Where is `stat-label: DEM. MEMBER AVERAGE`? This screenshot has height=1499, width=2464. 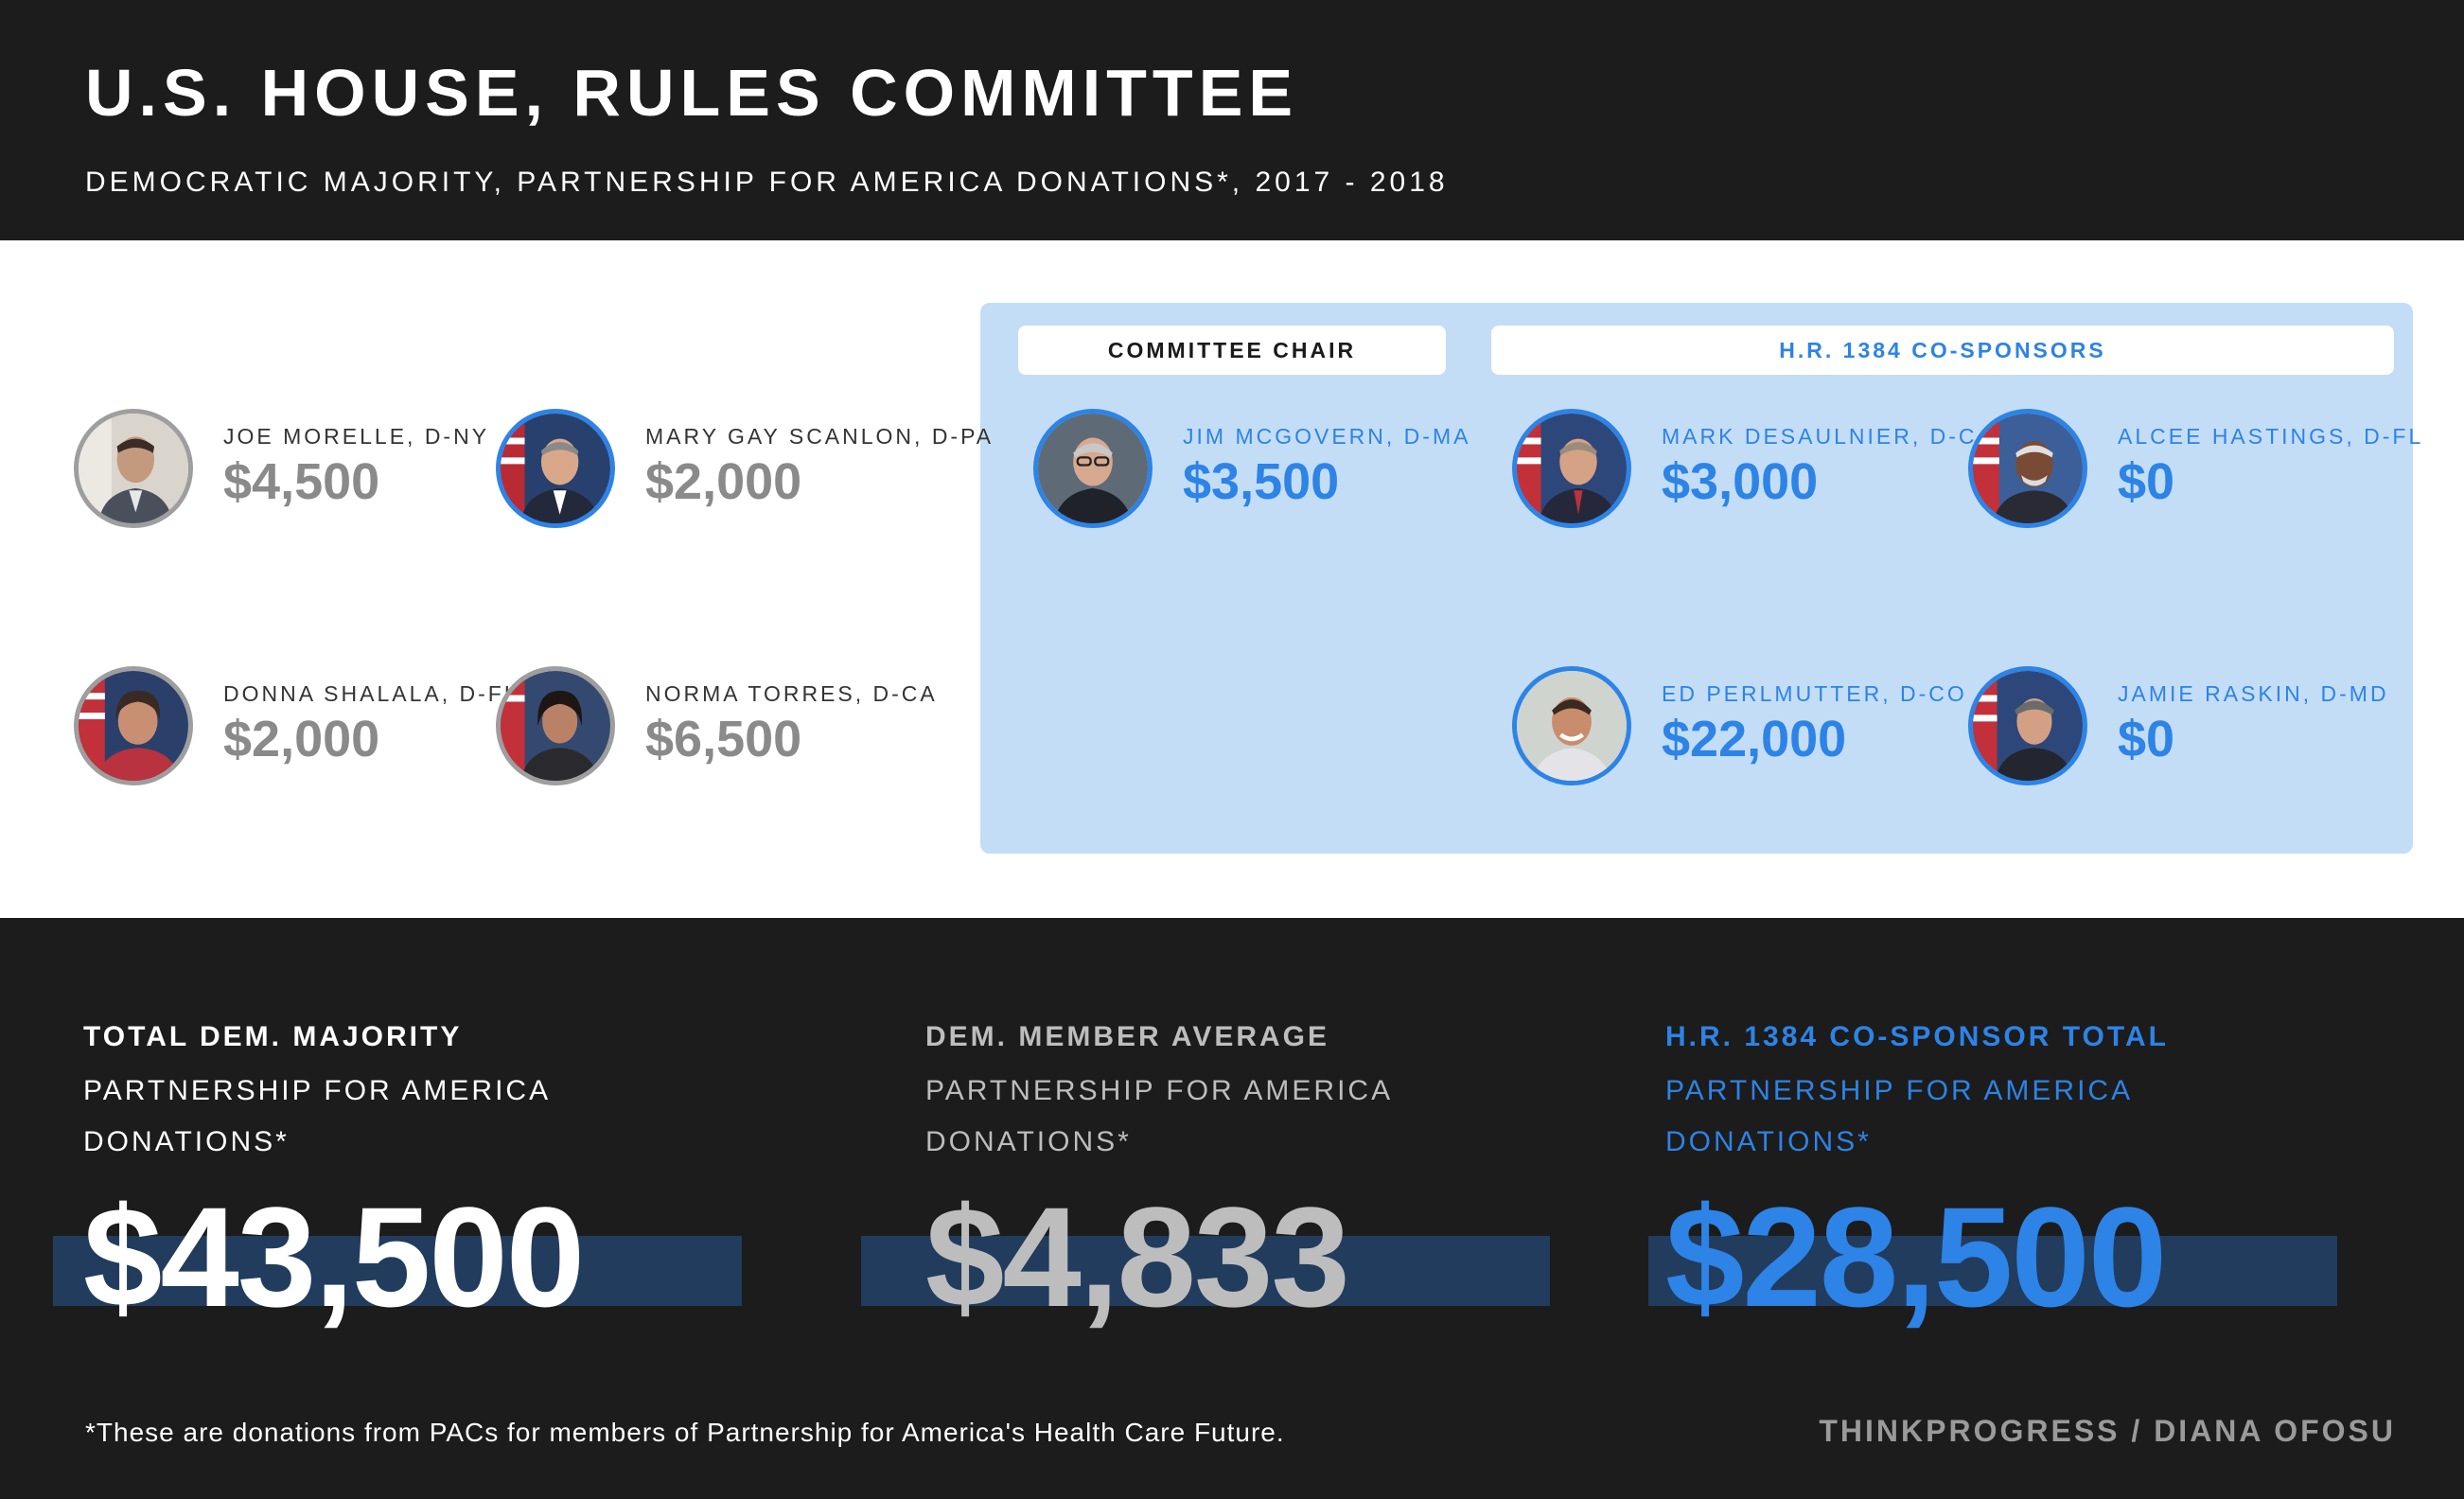 stat-label: DEM. MEMBER AVERAGE is located at coordinates (1127, 1036).